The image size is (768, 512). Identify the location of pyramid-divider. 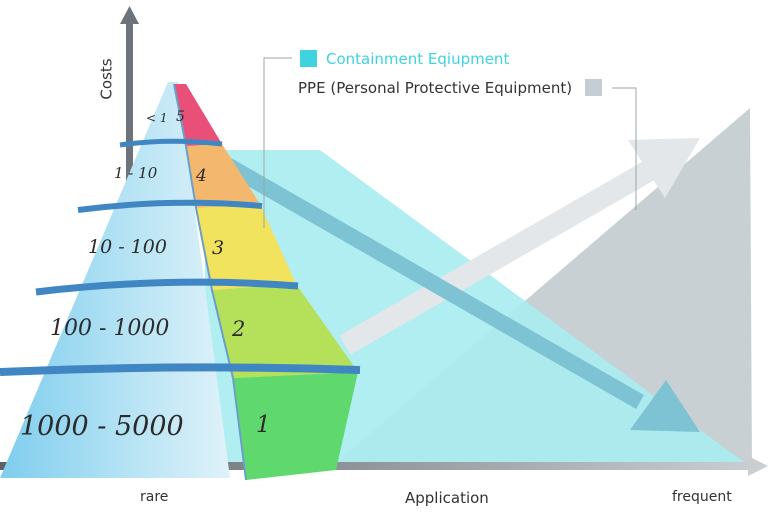
(210, 282).